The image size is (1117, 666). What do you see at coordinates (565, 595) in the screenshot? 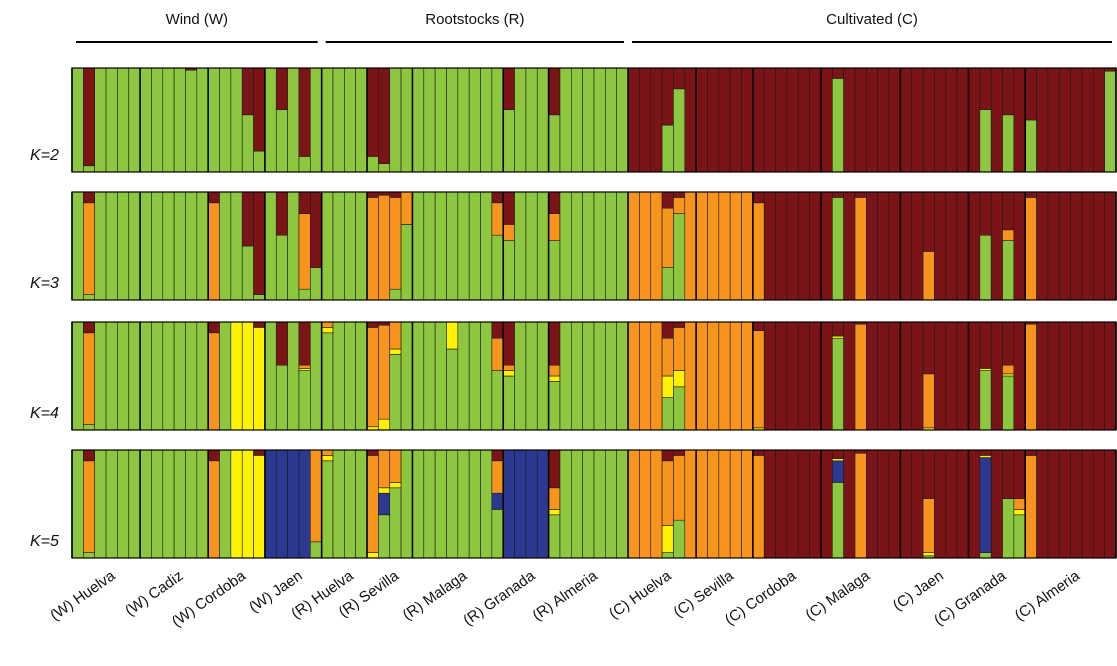
I see `population-label: (R) Almeria` at bounding box center [565, 595].